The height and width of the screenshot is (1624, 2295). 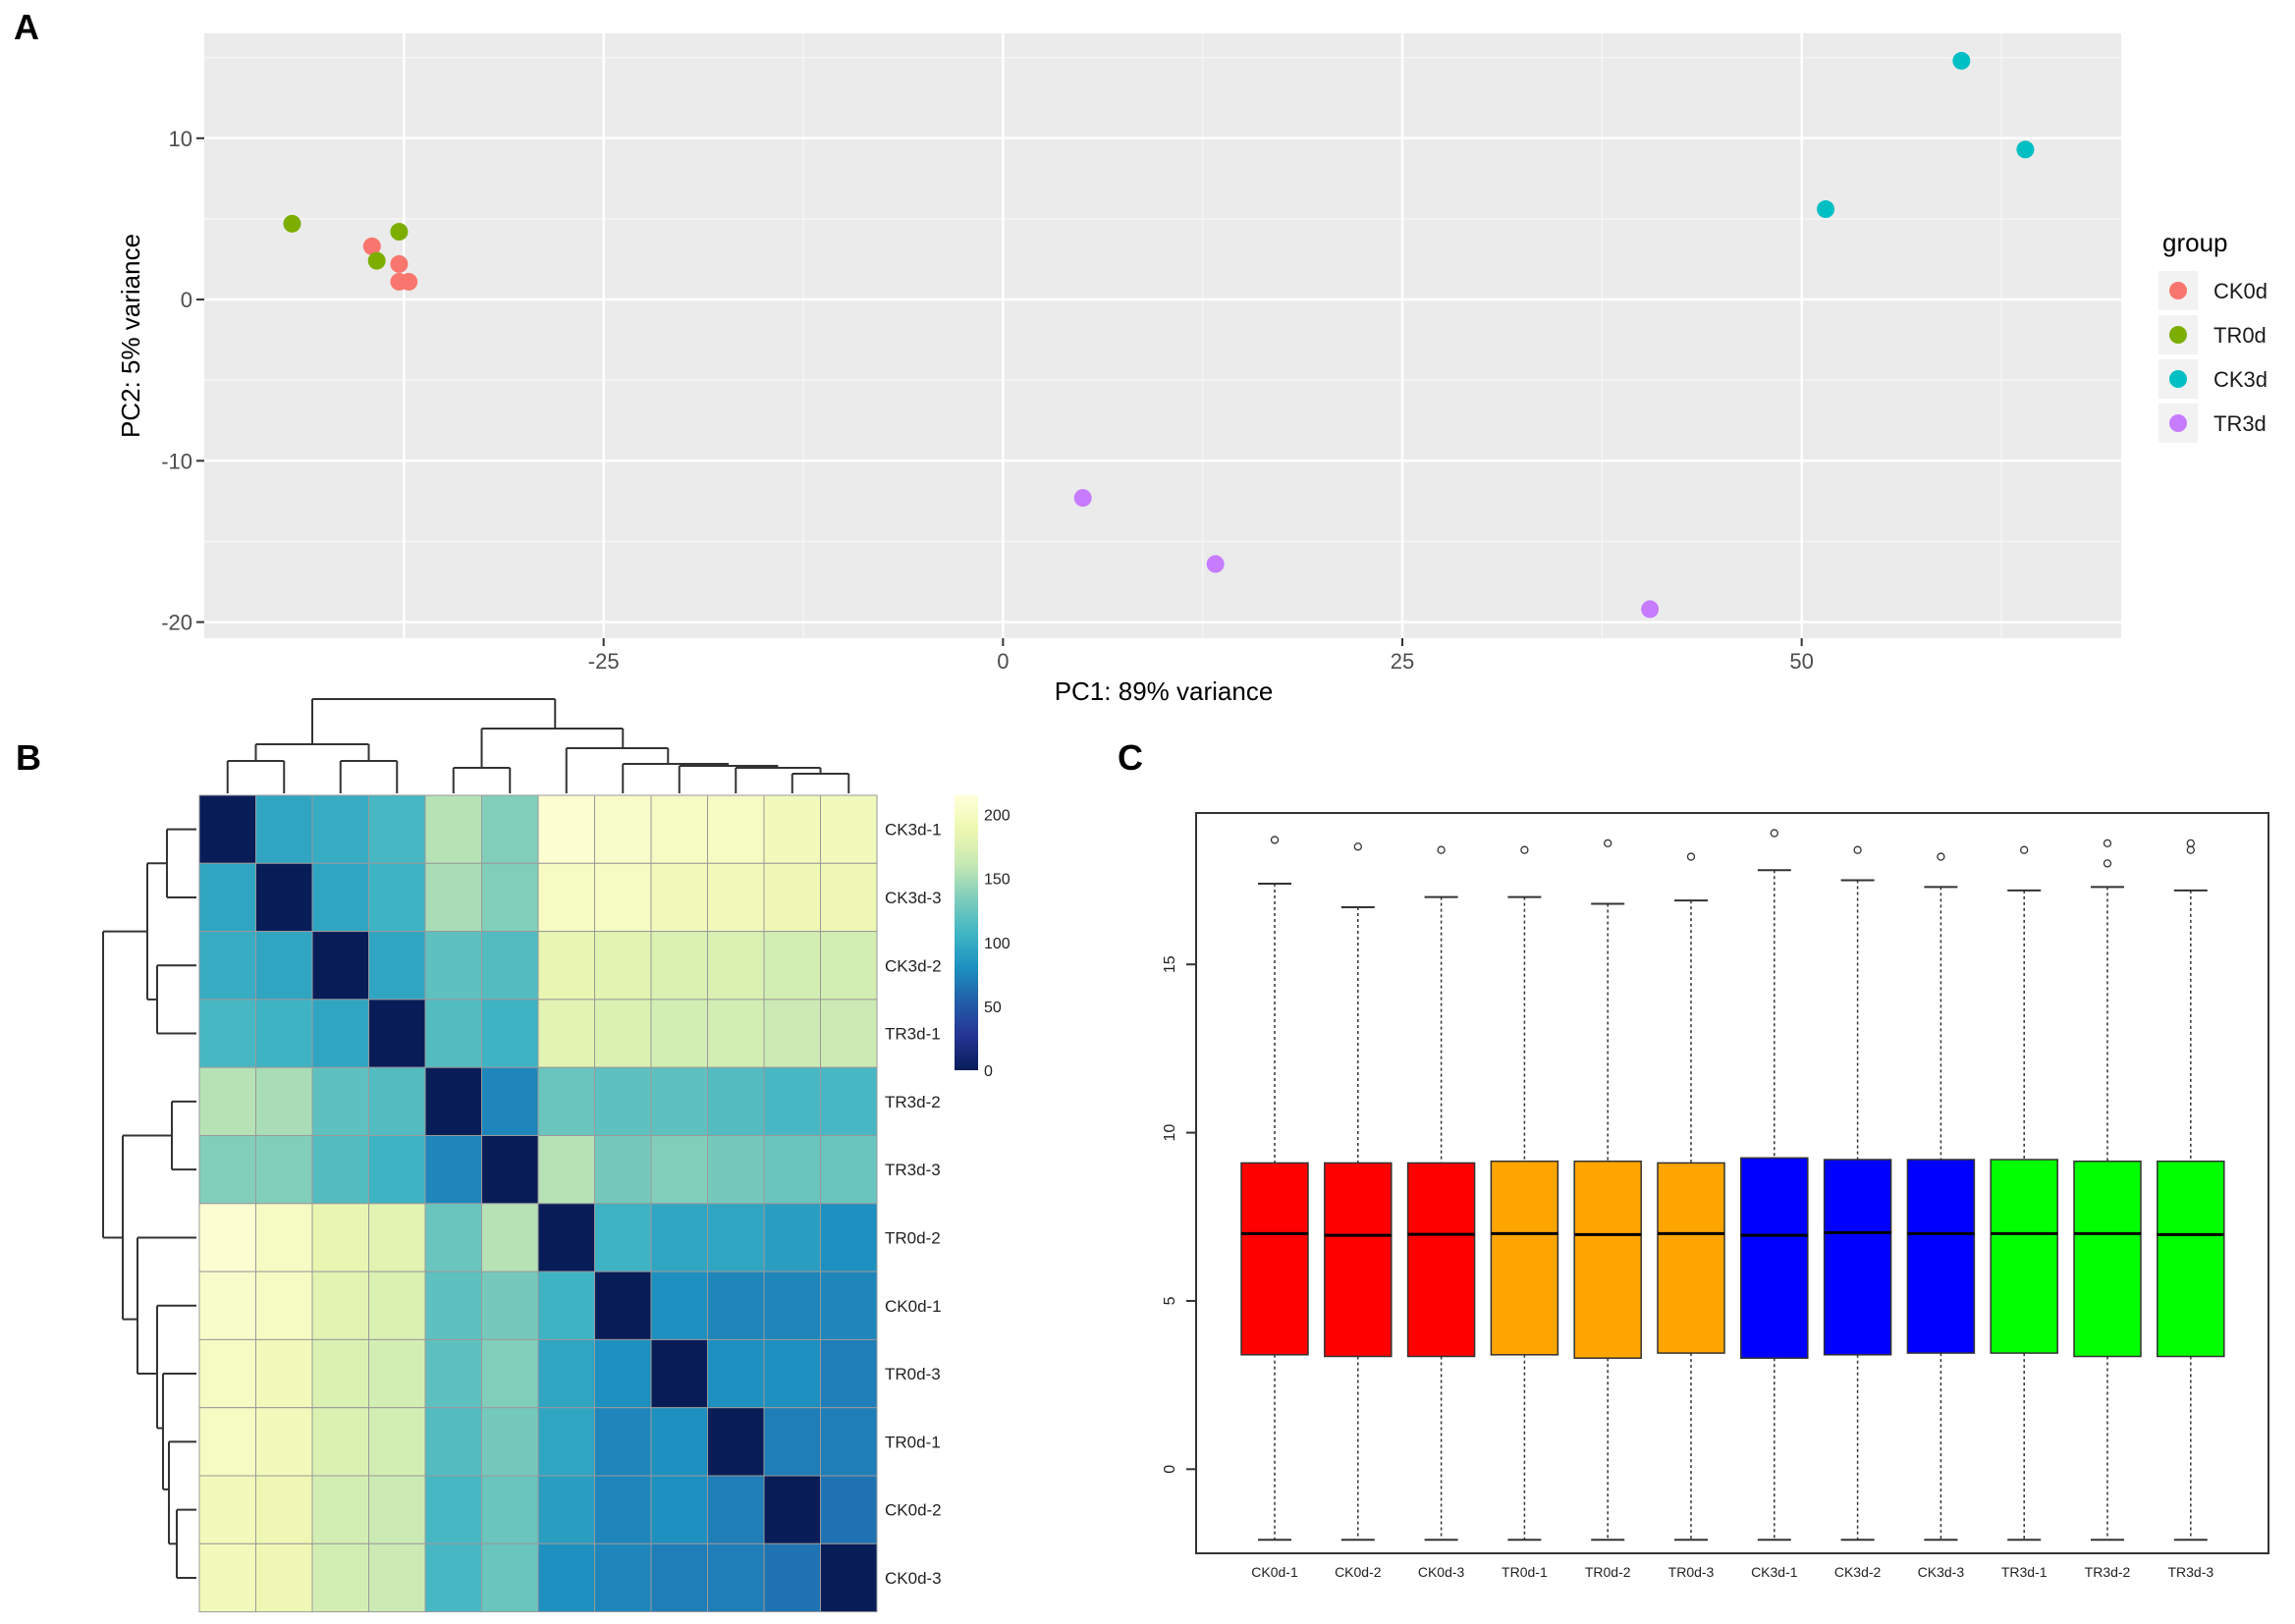 I want to click on boxplot-x-label: TR3d-2, so click(x=2108, y=1572).